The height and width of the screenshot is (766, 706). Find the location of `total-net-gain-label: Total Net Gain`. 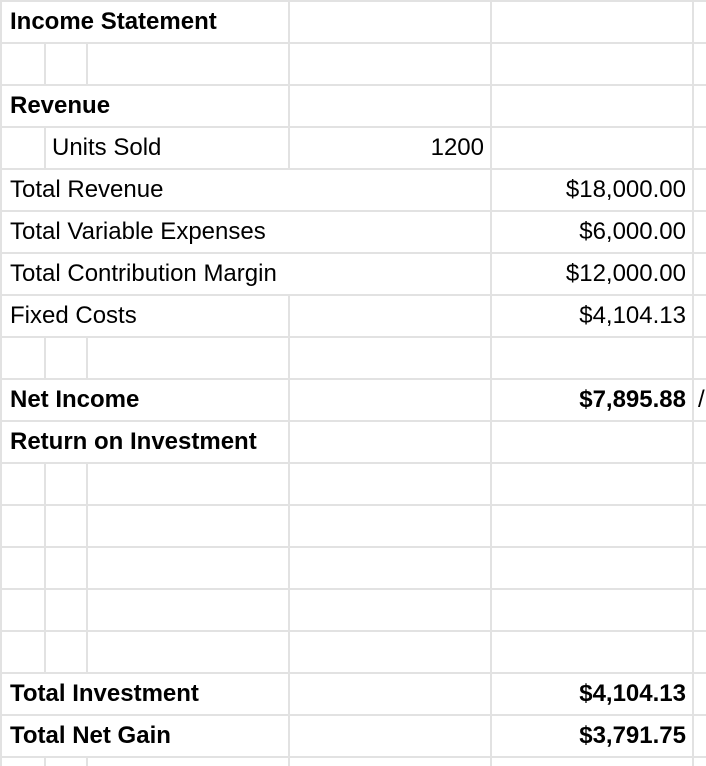

total-net-gain-label: Total Net Gain is located at coordinates (90, 735).